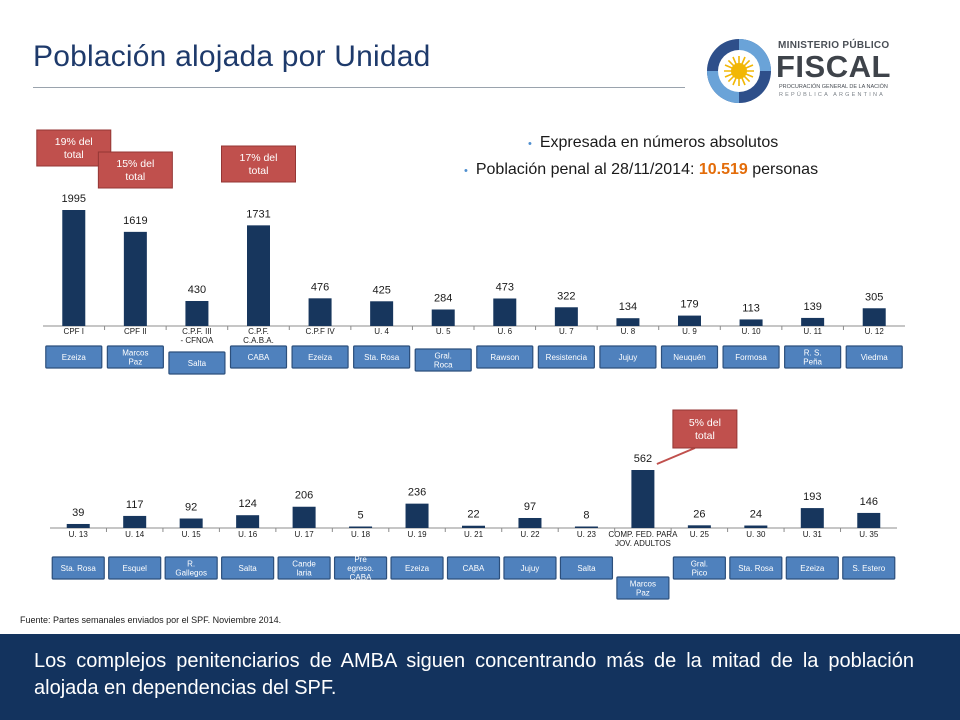 This screenshot has height=720, width=960. What do you see at coordinates (813, 534) in the screenshot?
I see `category-label-line: U. 31` at bounding box center [813, 534].